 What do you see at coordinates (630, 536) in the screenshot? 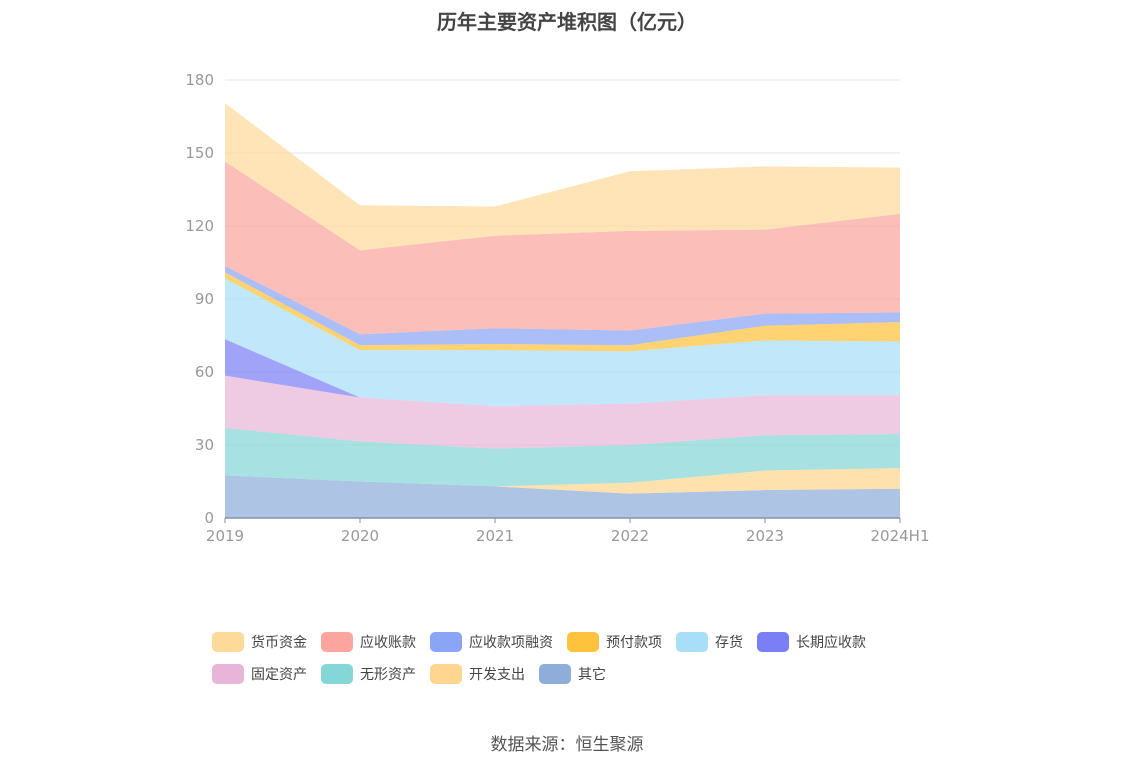
I see `x-tick-label: 2022` at bounding box center [630, 536].